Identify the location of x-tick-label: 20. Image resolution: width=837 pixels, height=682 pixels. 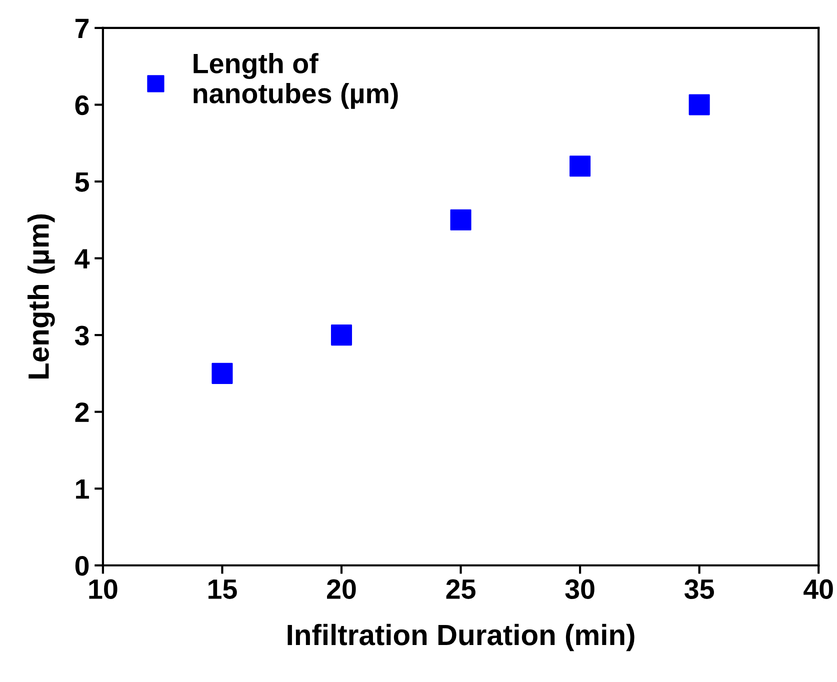
(341, 589).